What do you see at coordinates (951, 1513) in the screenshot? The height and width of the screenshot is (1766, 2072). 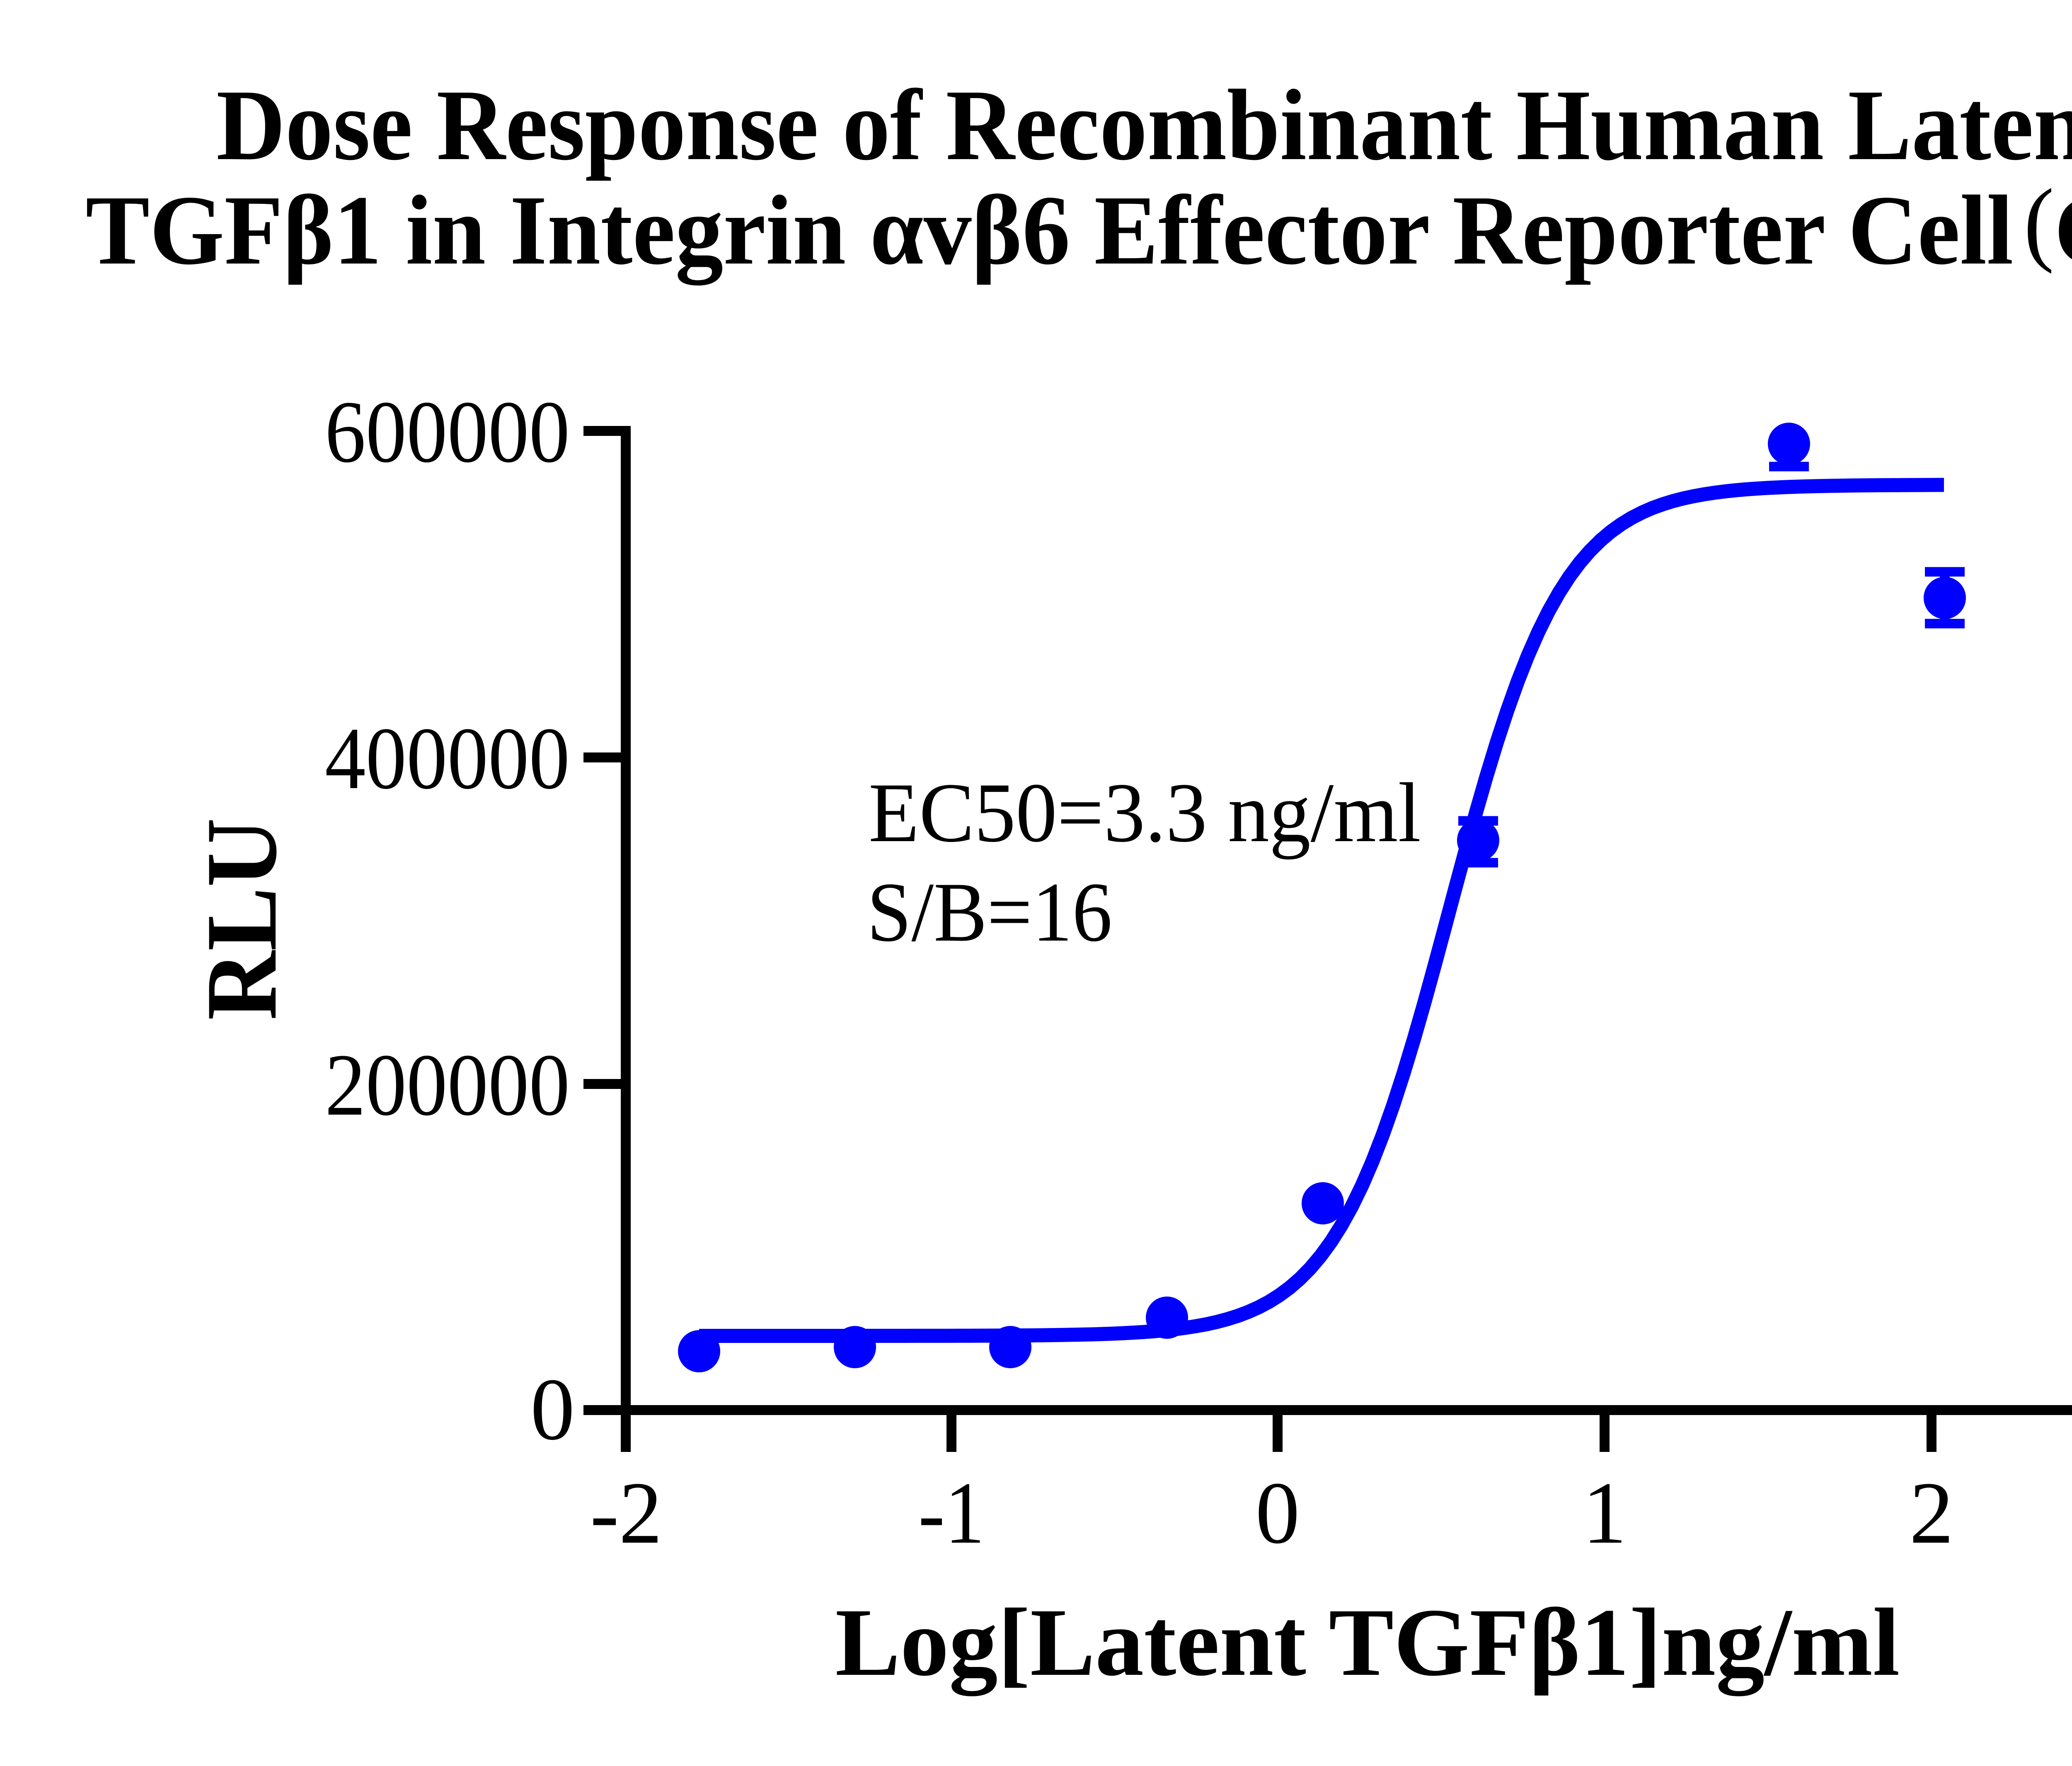 I see `svg-text: -1` at bounding box center [951, 1513].